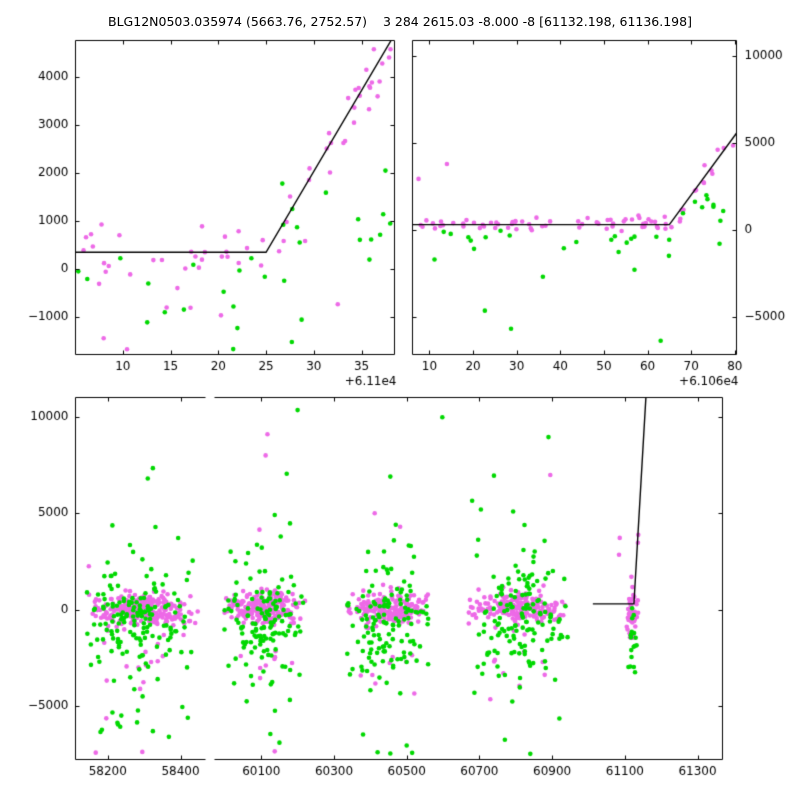  I want to click on panel-bottom-left-segment, so click(140, 578).